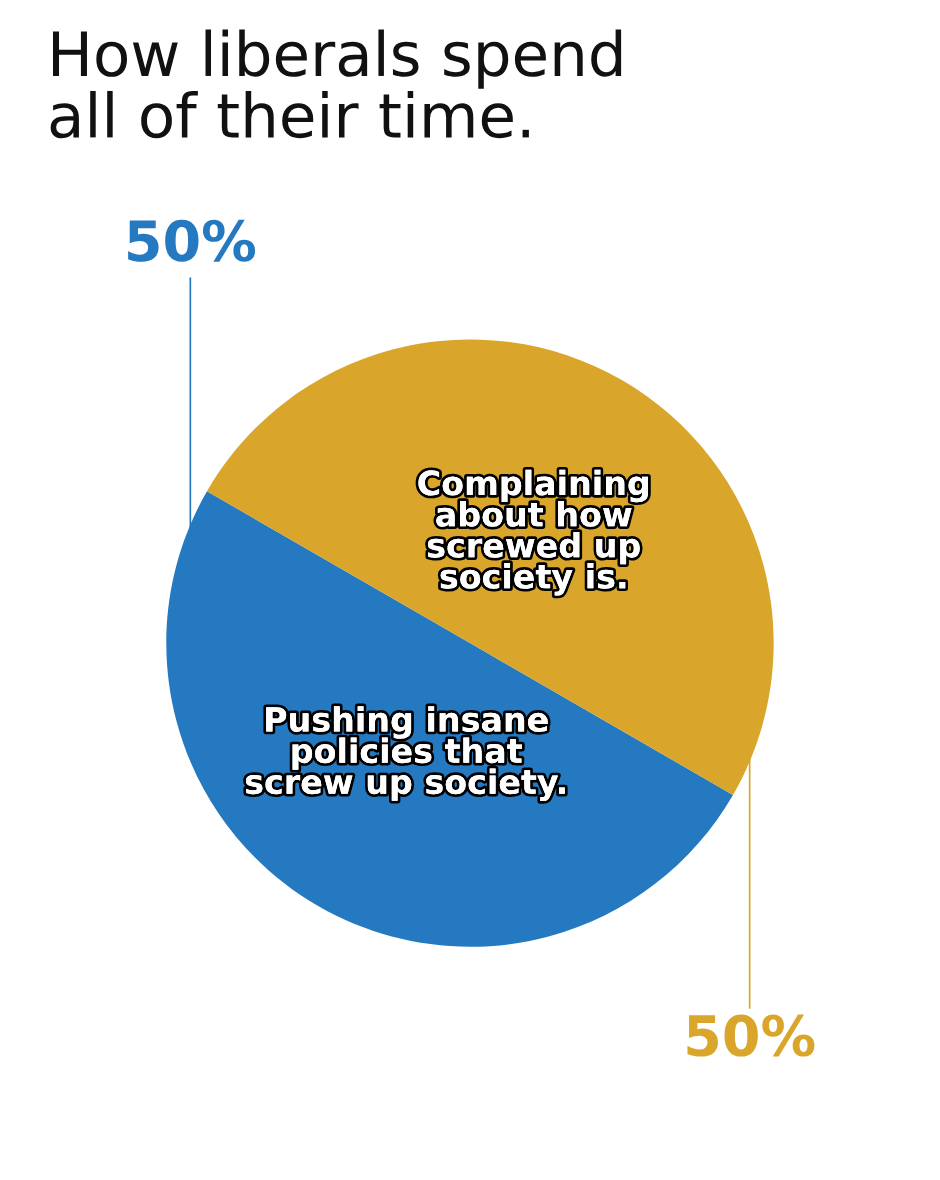 This screenshot has height=1180, width=940. What do you see at coordinates (533, 532) in the screenshot?
I see `slice-label: Complaining about how screwed up society is.` at bounding box center [533, 532].